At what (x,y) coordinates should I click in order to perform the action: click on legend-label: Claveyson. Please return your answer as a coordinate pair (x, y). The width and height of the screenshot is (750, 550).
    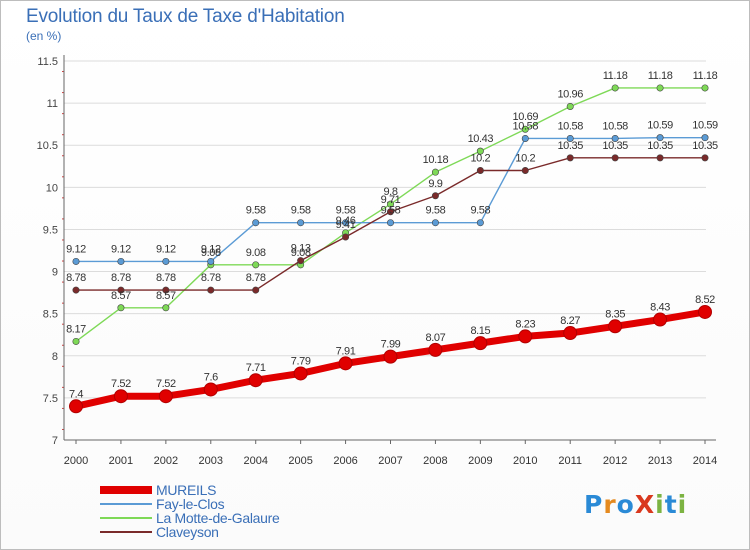
    Looking at the image, I should click on (187, 532).